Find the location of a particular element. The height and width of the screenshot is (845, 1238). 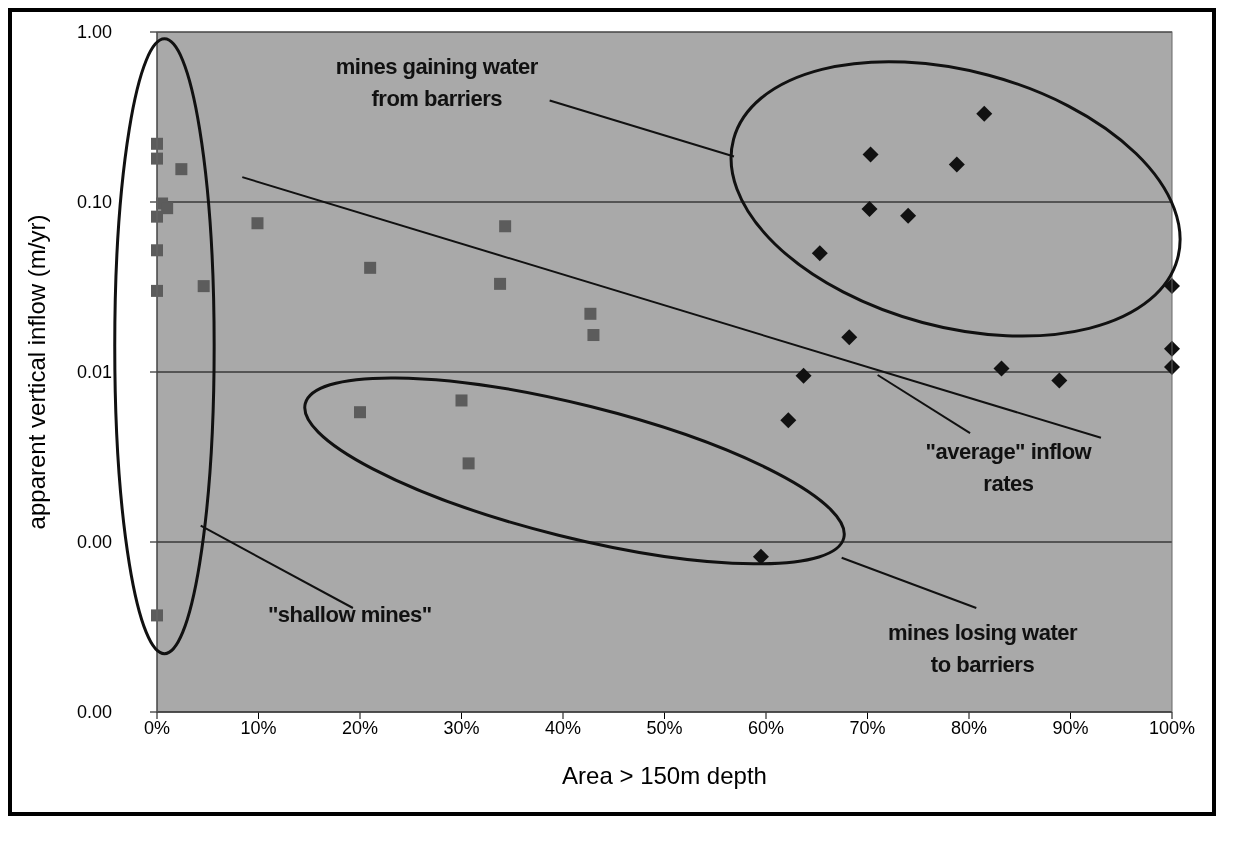

x-tick-label: 40% is located at coordinates (563, 727).